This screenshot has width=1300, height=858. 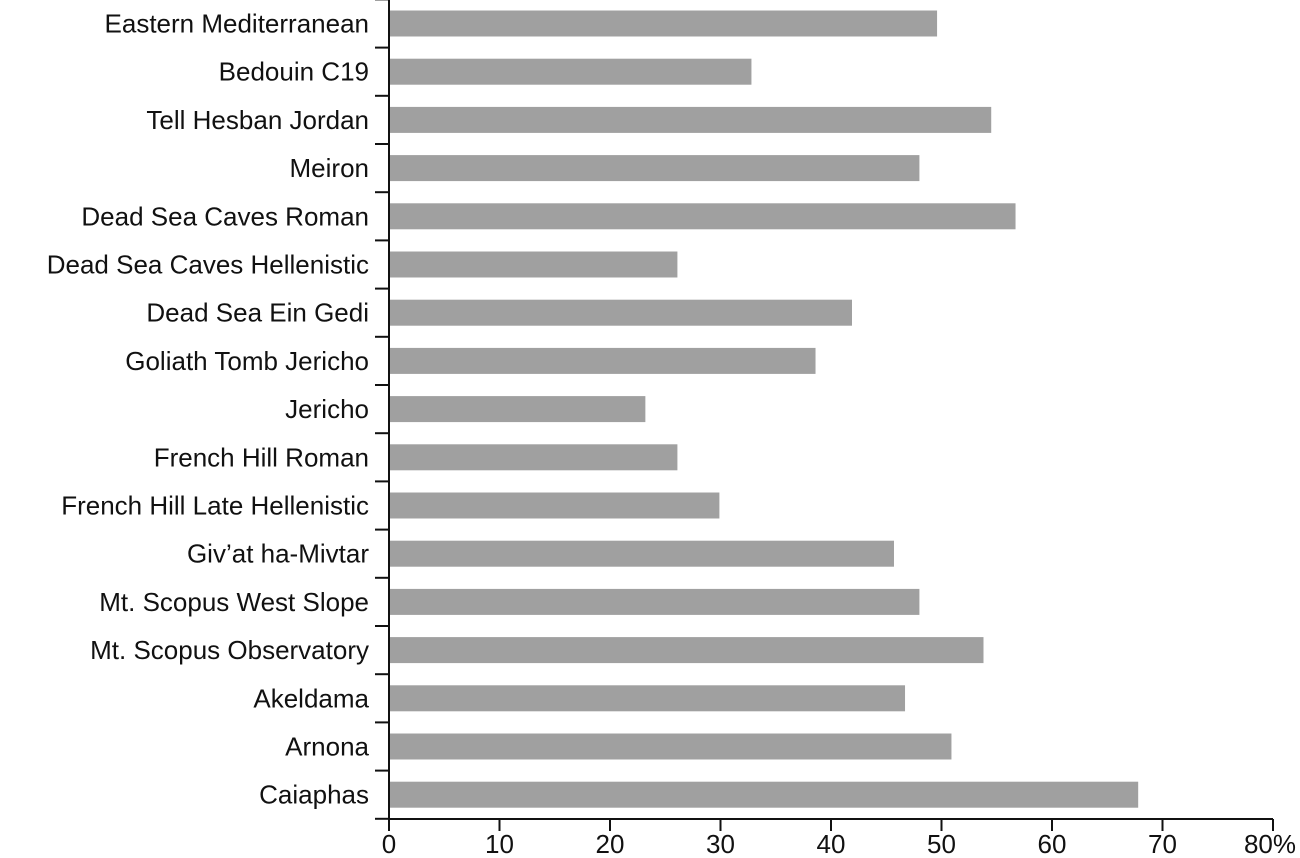 I want to click on category-label: Dead Sea Caves Roman, so click(x=225, y=216).